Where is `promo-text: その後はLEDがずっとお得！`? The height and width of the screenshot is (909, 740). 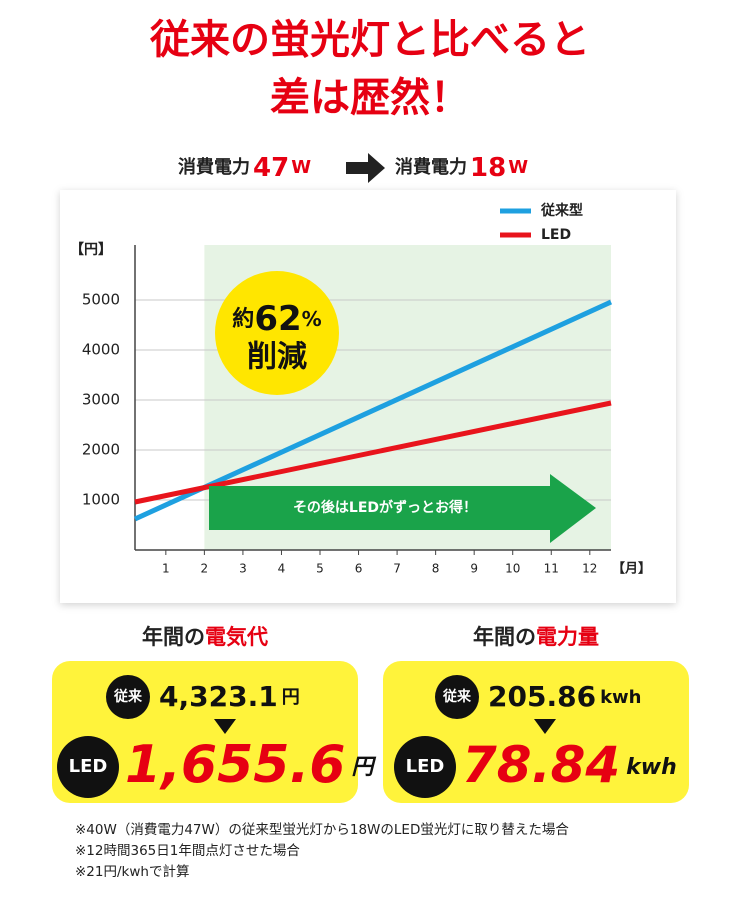
promo-text: その後はLEDがずっとお得！ is located at coordinates (385, 507).